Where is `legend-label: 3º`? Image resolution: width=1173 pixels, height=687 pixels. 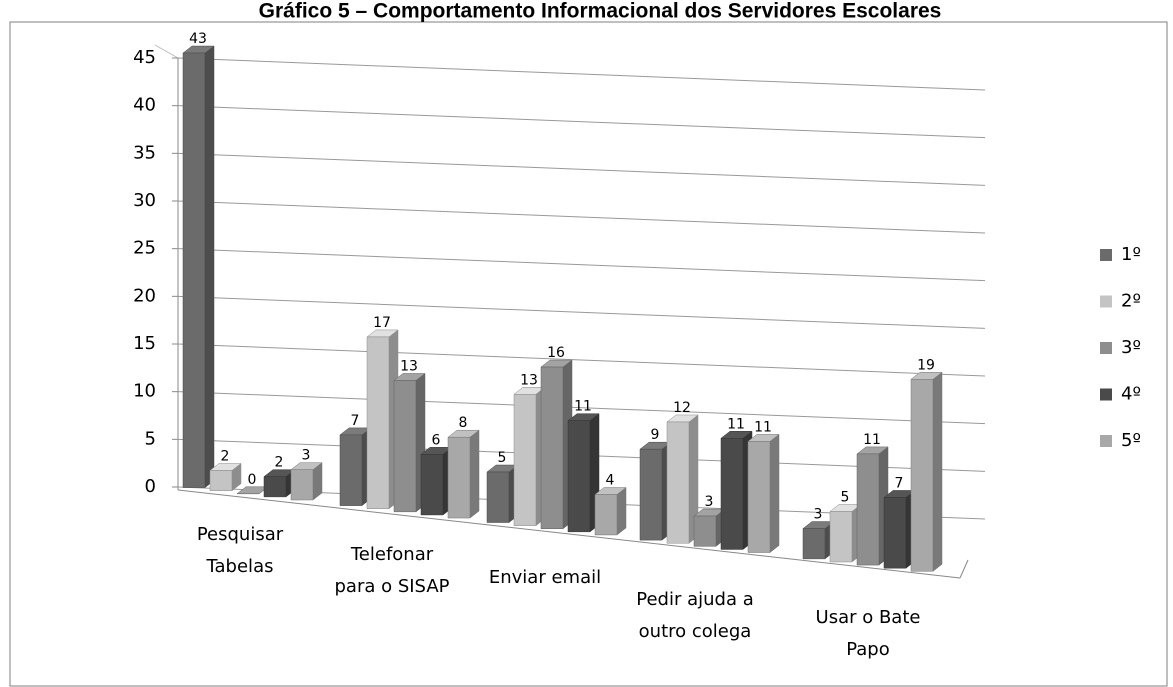 legend-label: 3º is located at coordinates (1131, 347).